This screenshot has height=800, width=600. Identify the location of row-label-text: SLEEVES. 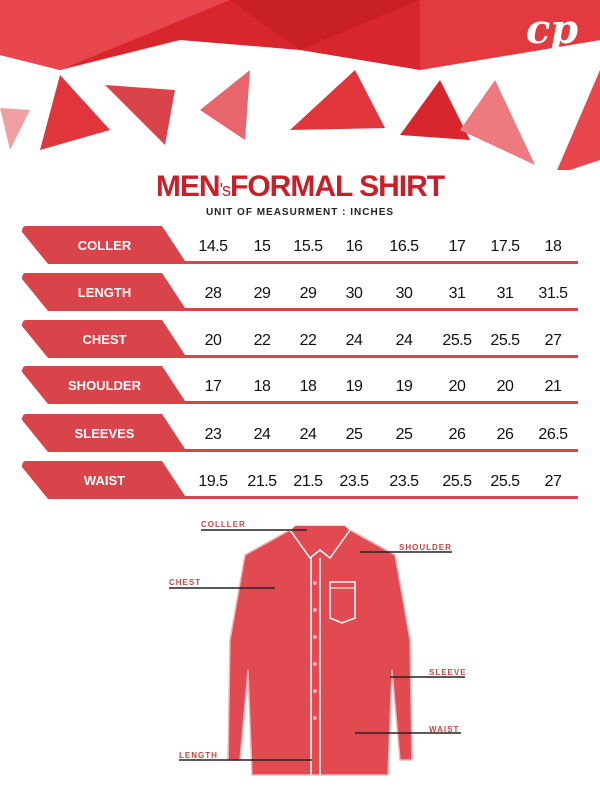
(104, 433).